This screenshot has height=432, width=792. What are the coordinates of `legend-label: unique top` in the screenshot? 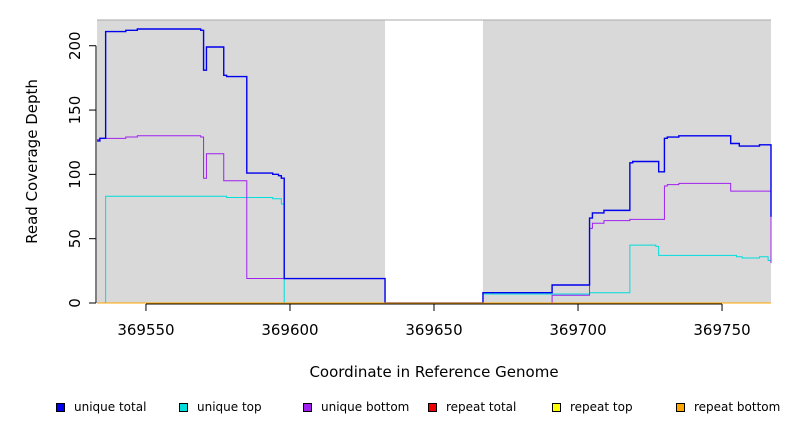 It's located at (229, 407).